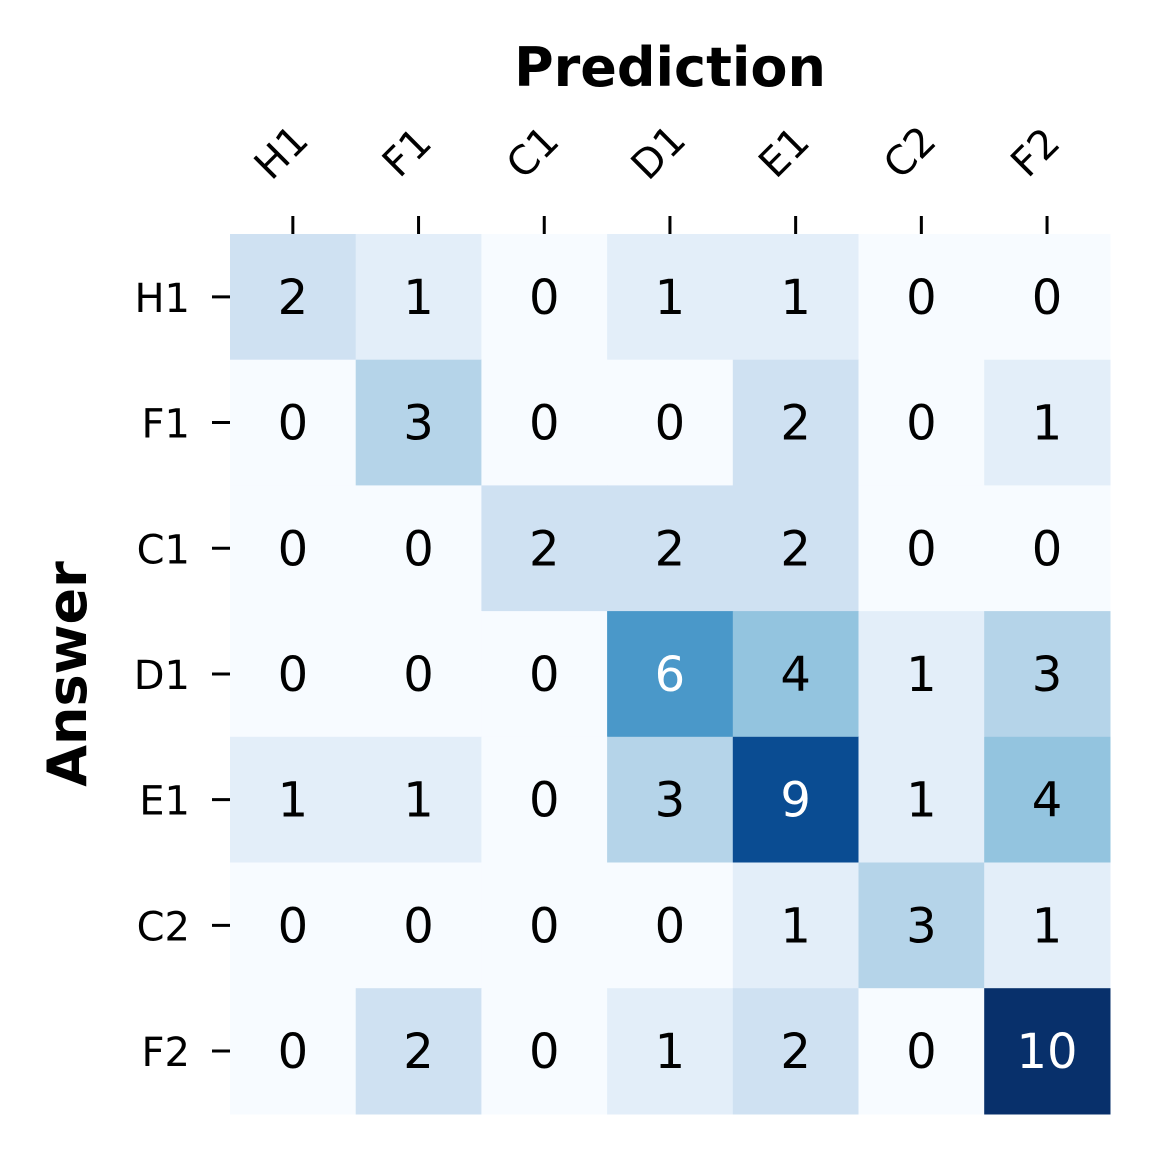 The width and height of the screenshot is (1149, 1154). Describe the element at coordinates (163, 927) in the screenshot. I see `y-tick-label-C2: C2` at that location.